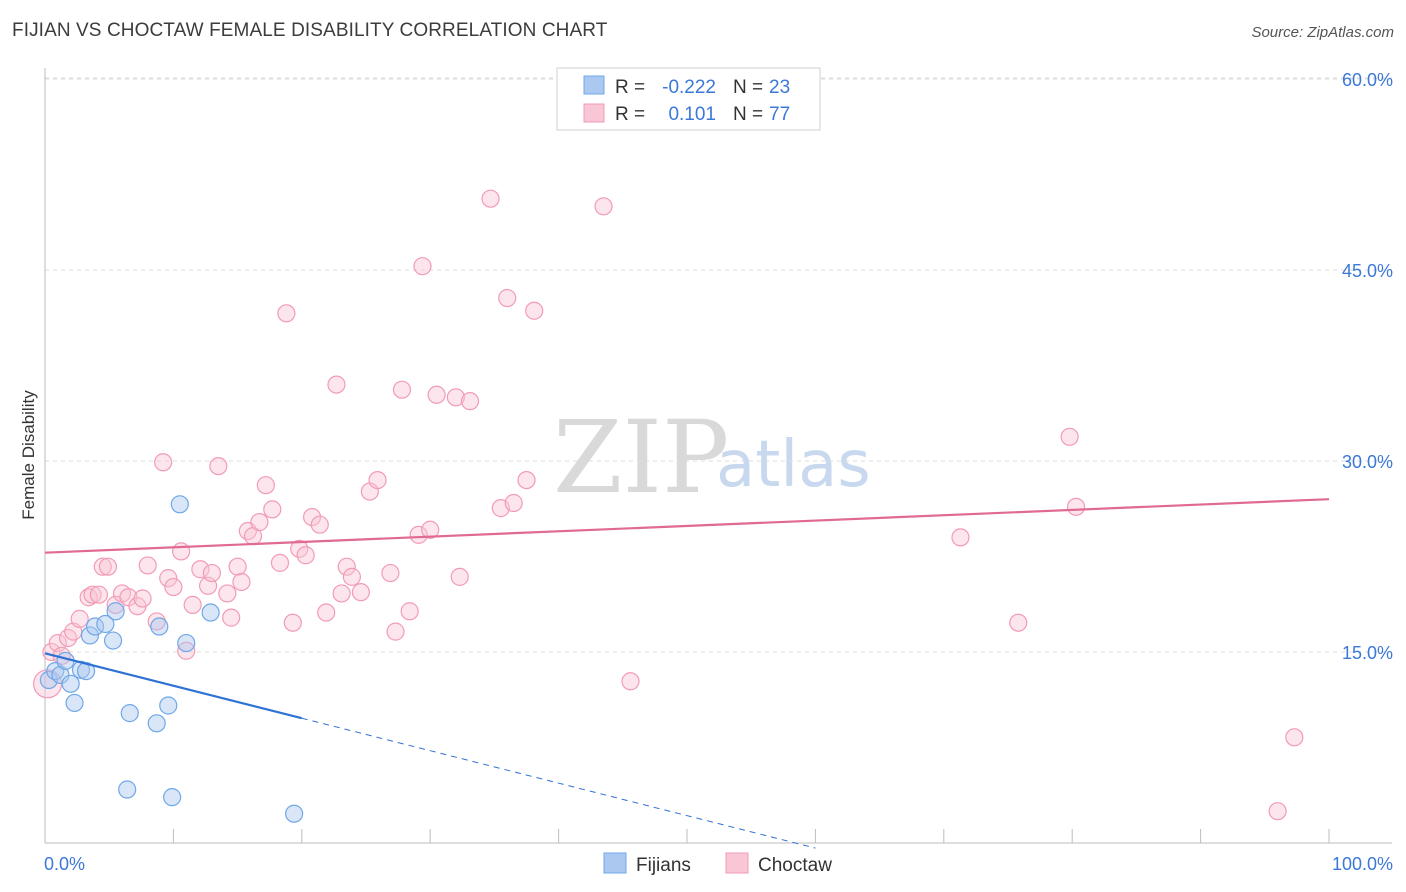 The height and width of the screenshot is (892, 1406). I want to click on y-tick-labels: 15.0% 30.0% 45.0% 60.0%, so click(1367, 366).